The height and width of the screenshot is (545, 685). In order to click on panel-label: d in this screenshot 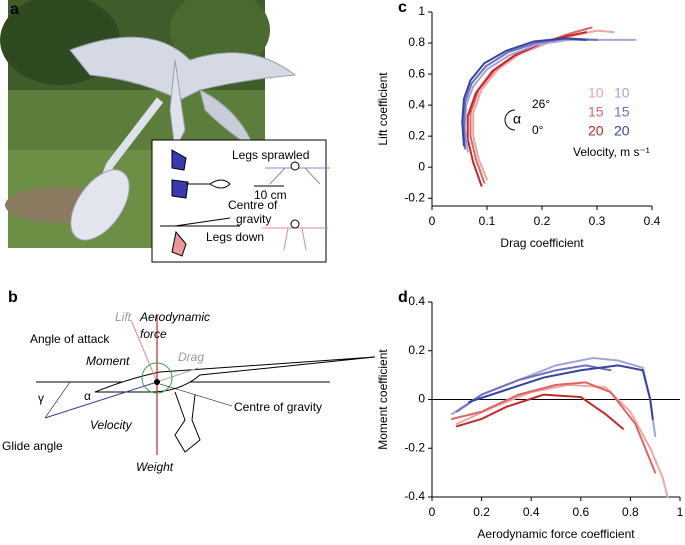, I will do `click(403, 297)`.